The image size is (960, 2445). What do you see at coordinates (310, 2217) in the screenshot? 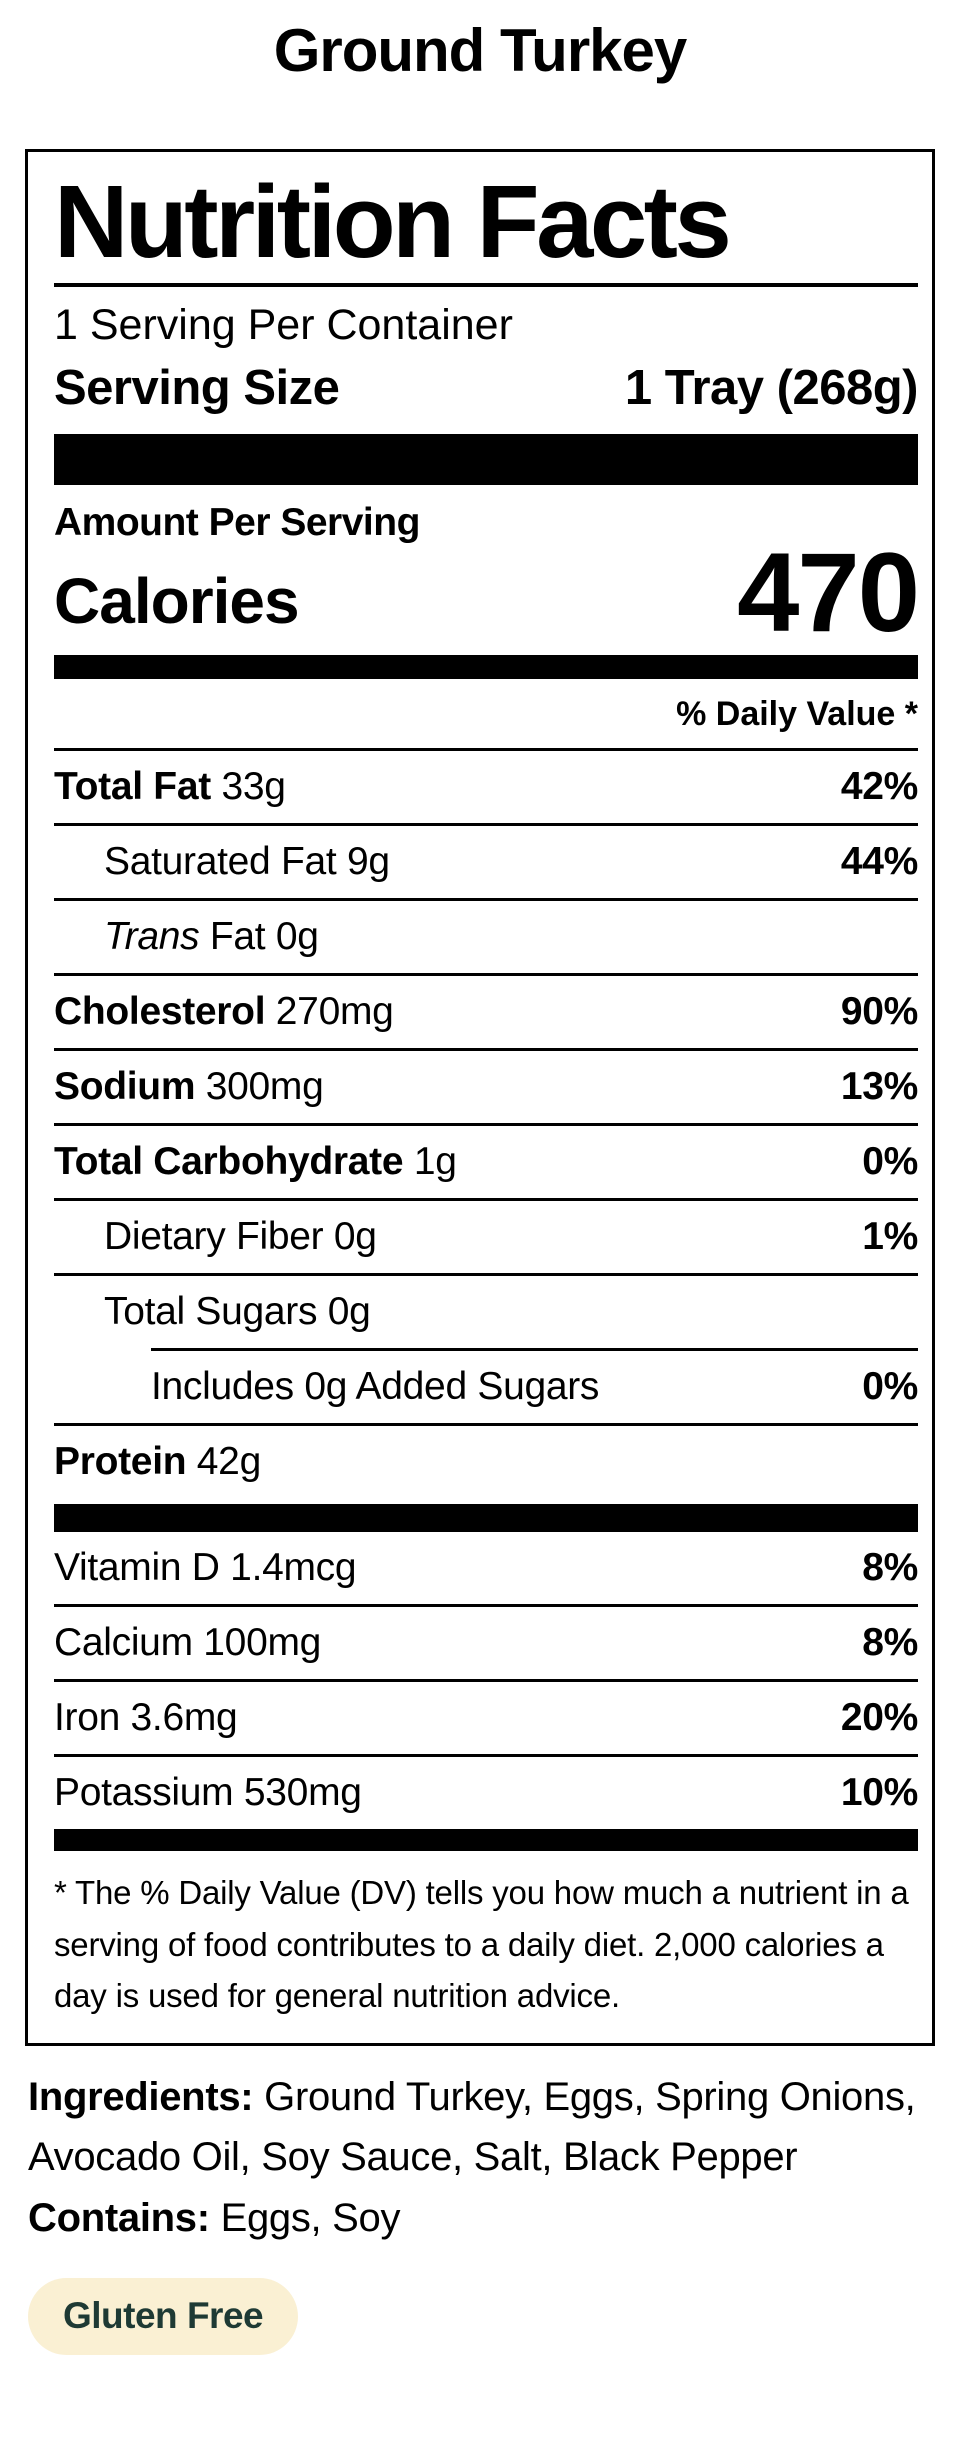
I see `contains-value: Eggs, Soy` at bounding box center [310, 2217].